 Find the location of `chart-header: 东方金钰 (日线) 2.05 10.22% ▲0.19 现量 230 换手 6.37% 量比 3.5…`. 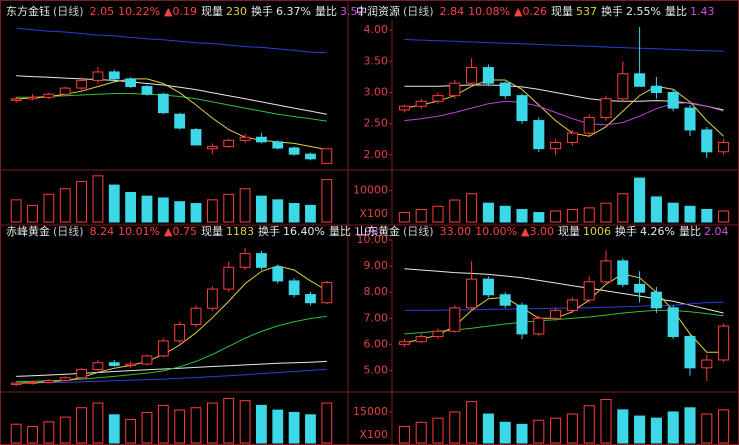

chart-header: 东方金钰 (日线) 2.05 10.22% ▲0.19 现量 230 换手 6.37% 量比 3.5… is located at coordinates (185, 11).